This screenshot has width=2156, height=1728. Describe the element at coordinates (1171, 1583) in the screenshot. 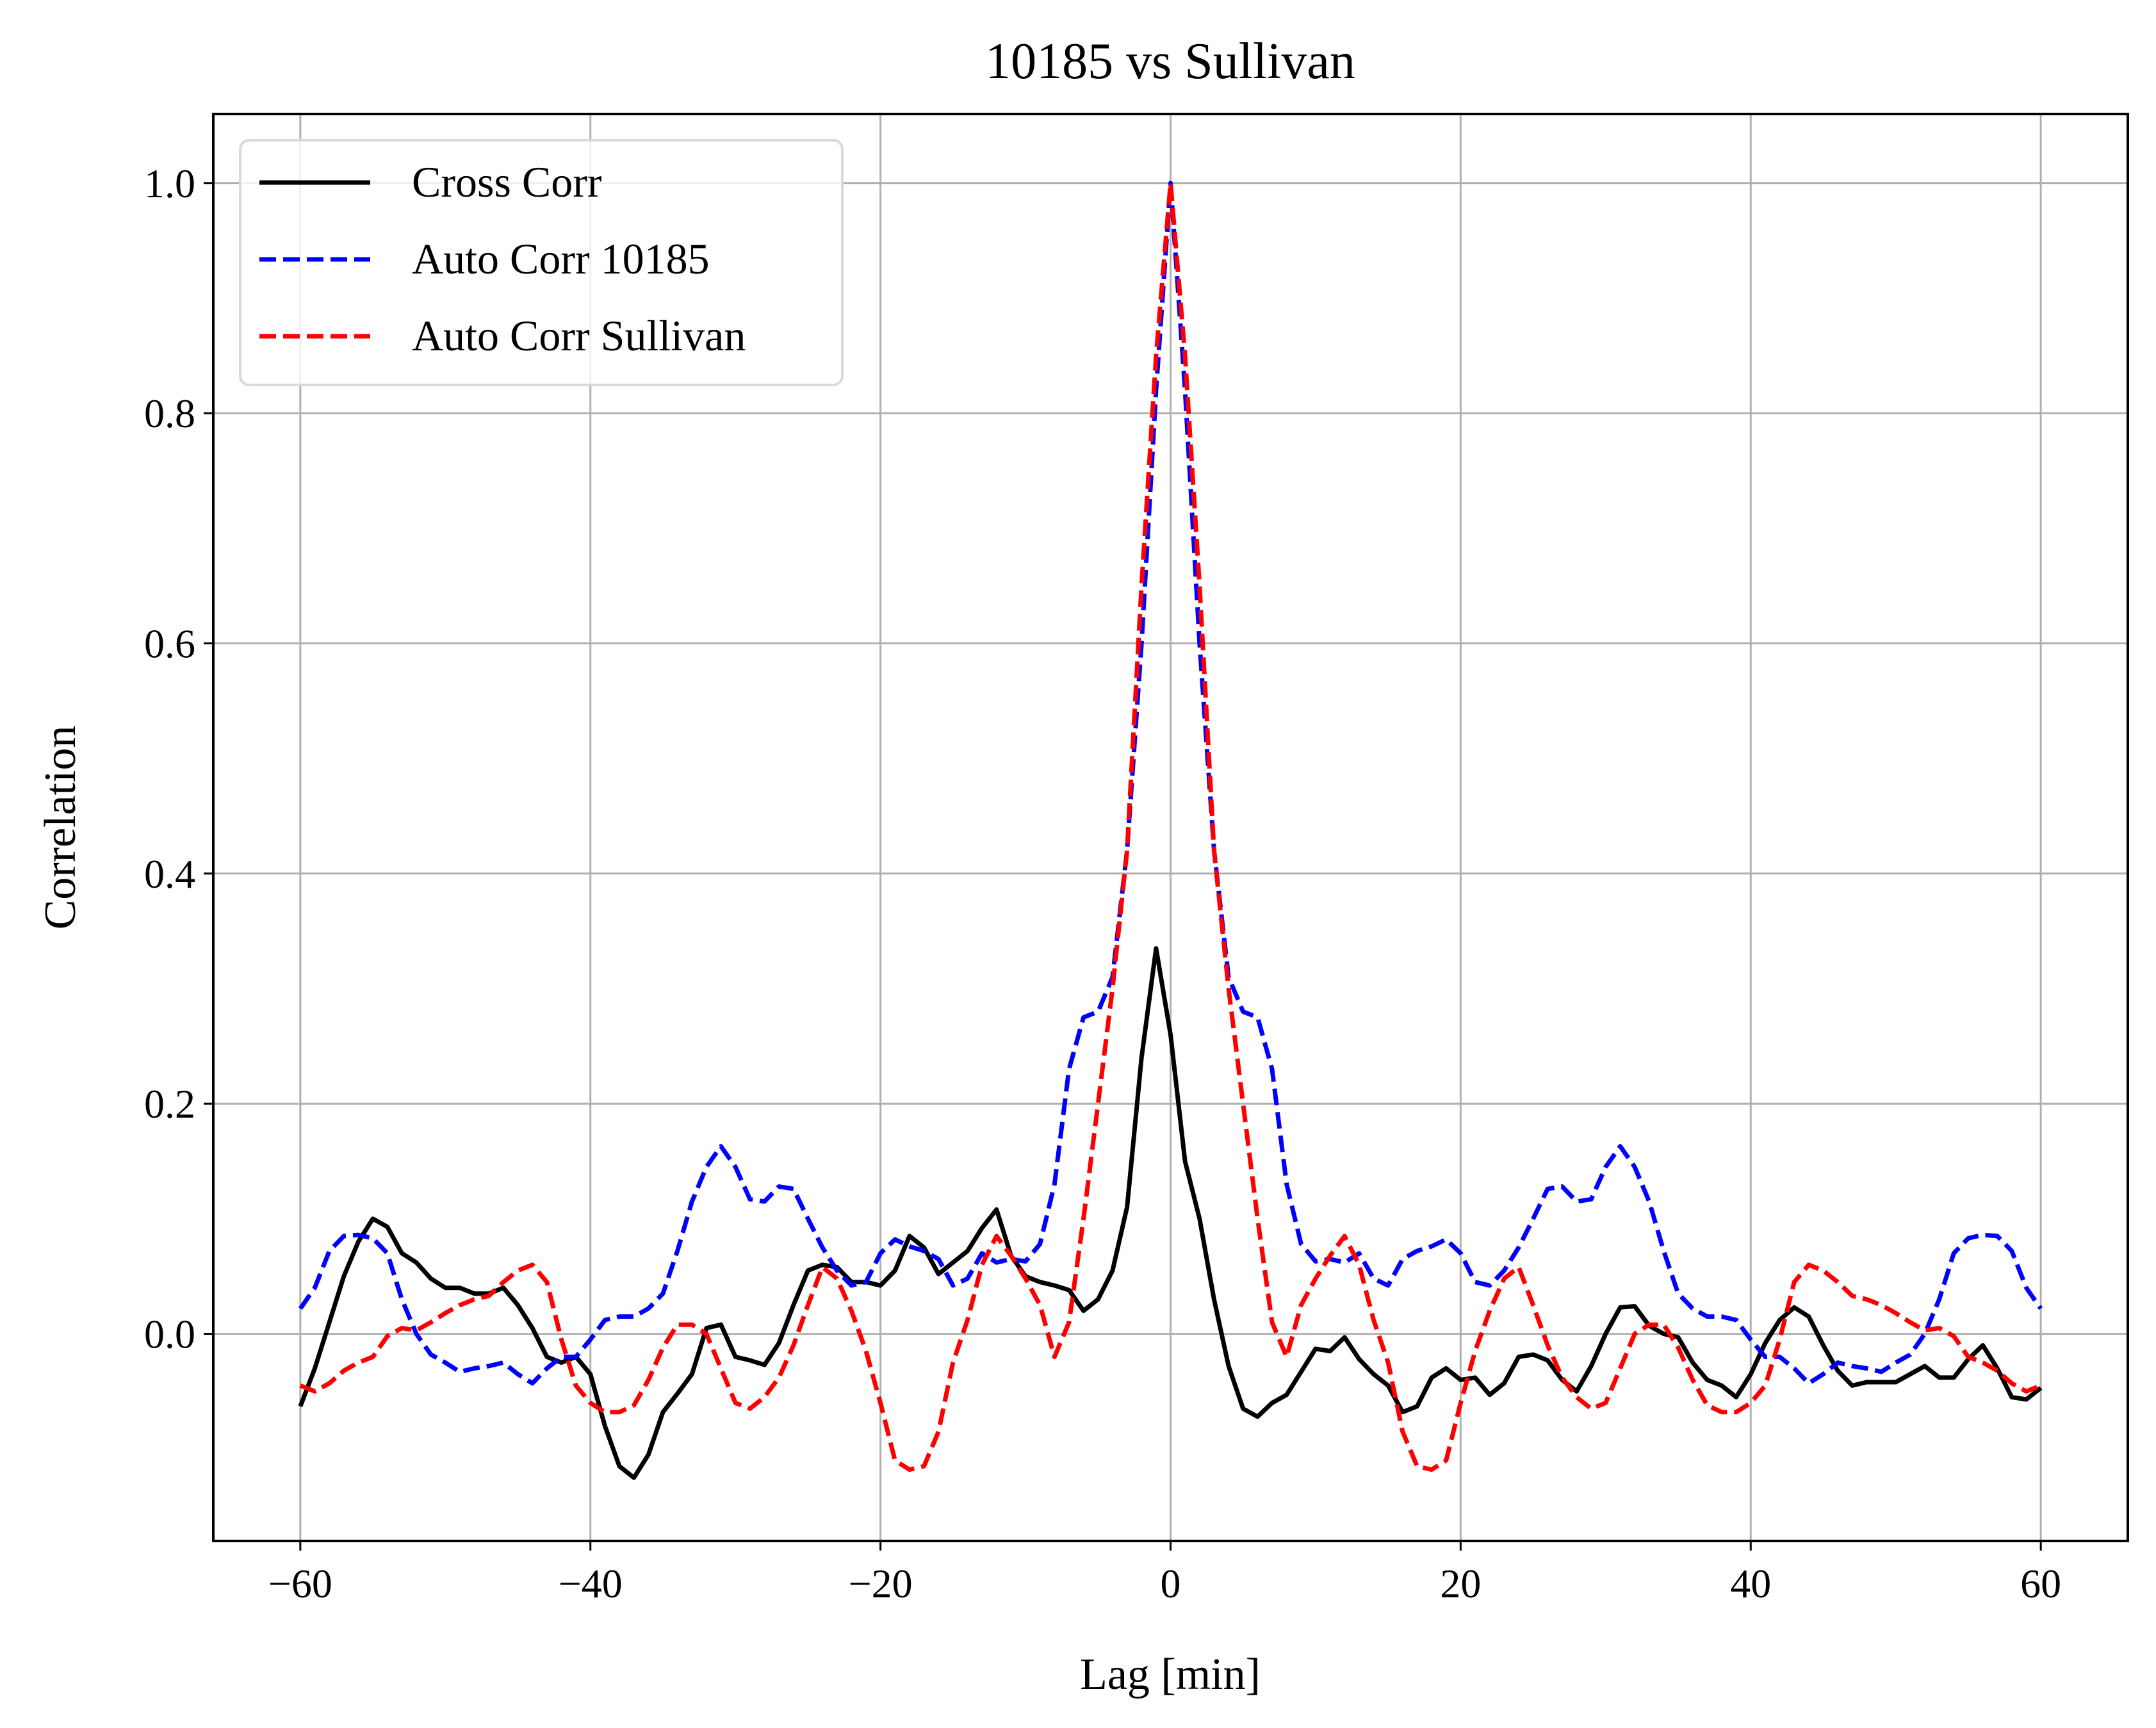

I see `x-tick-label: 0` at that location.